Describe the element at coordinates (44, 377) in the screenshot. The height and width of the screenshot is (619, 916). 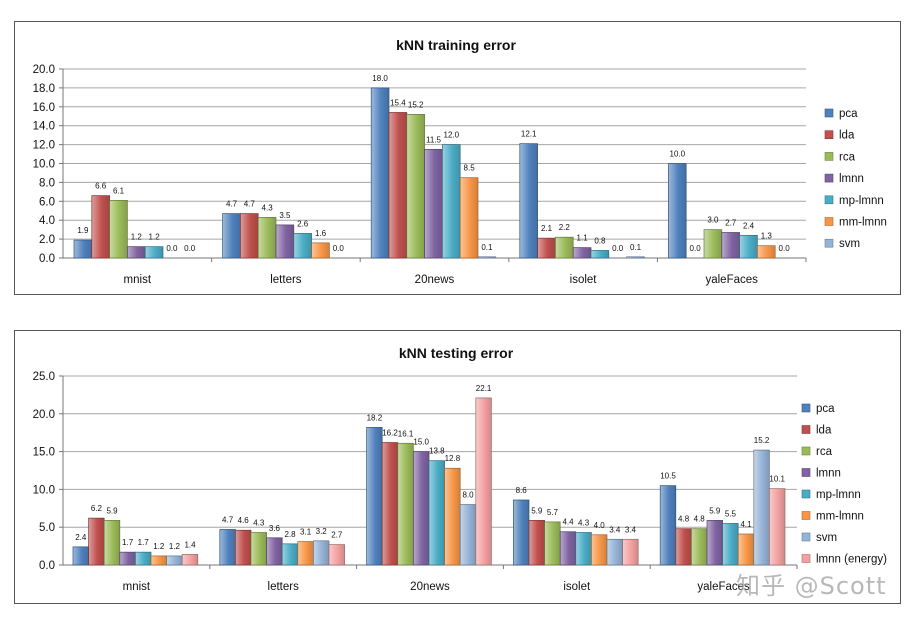
I see `y-tick-label: 25.0` at that location.